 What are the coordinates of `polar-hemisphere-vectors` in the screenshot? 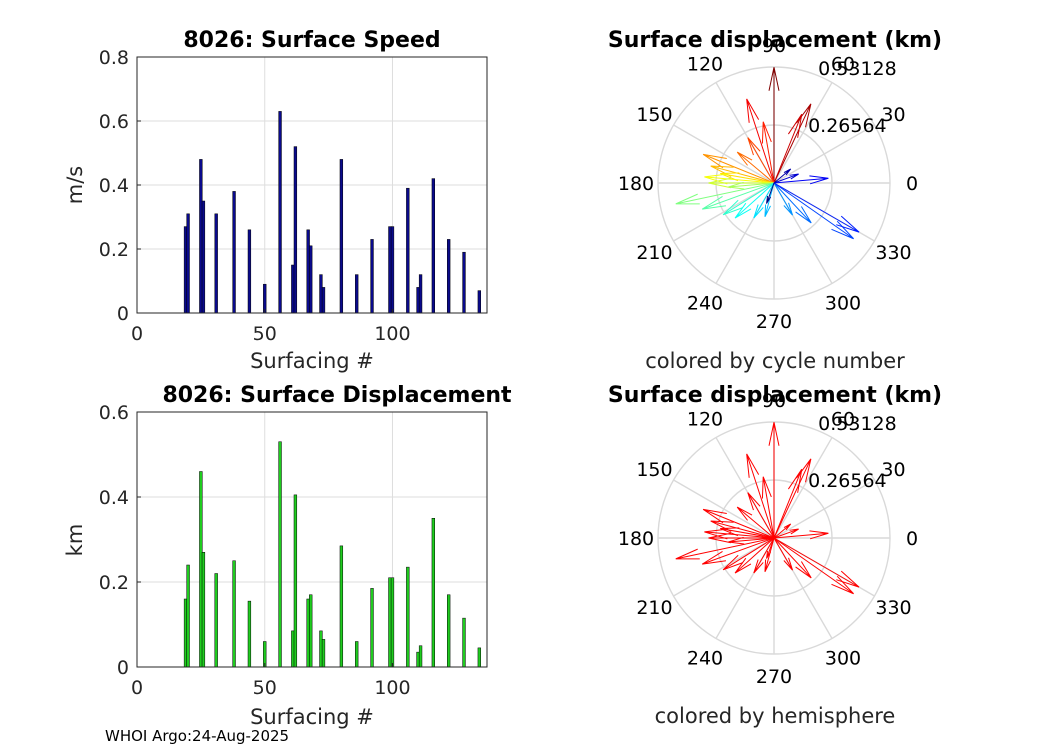 It's located at (767, 508).